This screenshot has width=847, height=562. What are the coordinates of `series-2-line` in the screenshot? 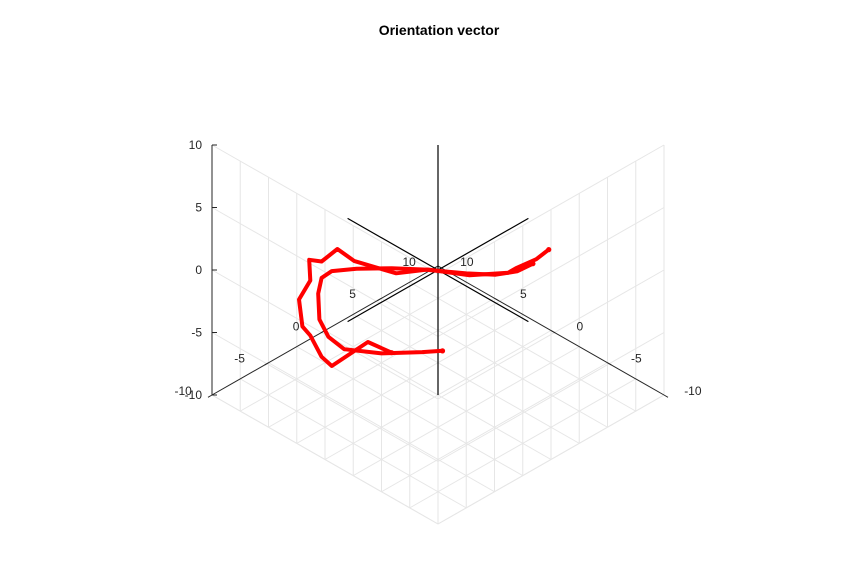 It's located at (425, 308).